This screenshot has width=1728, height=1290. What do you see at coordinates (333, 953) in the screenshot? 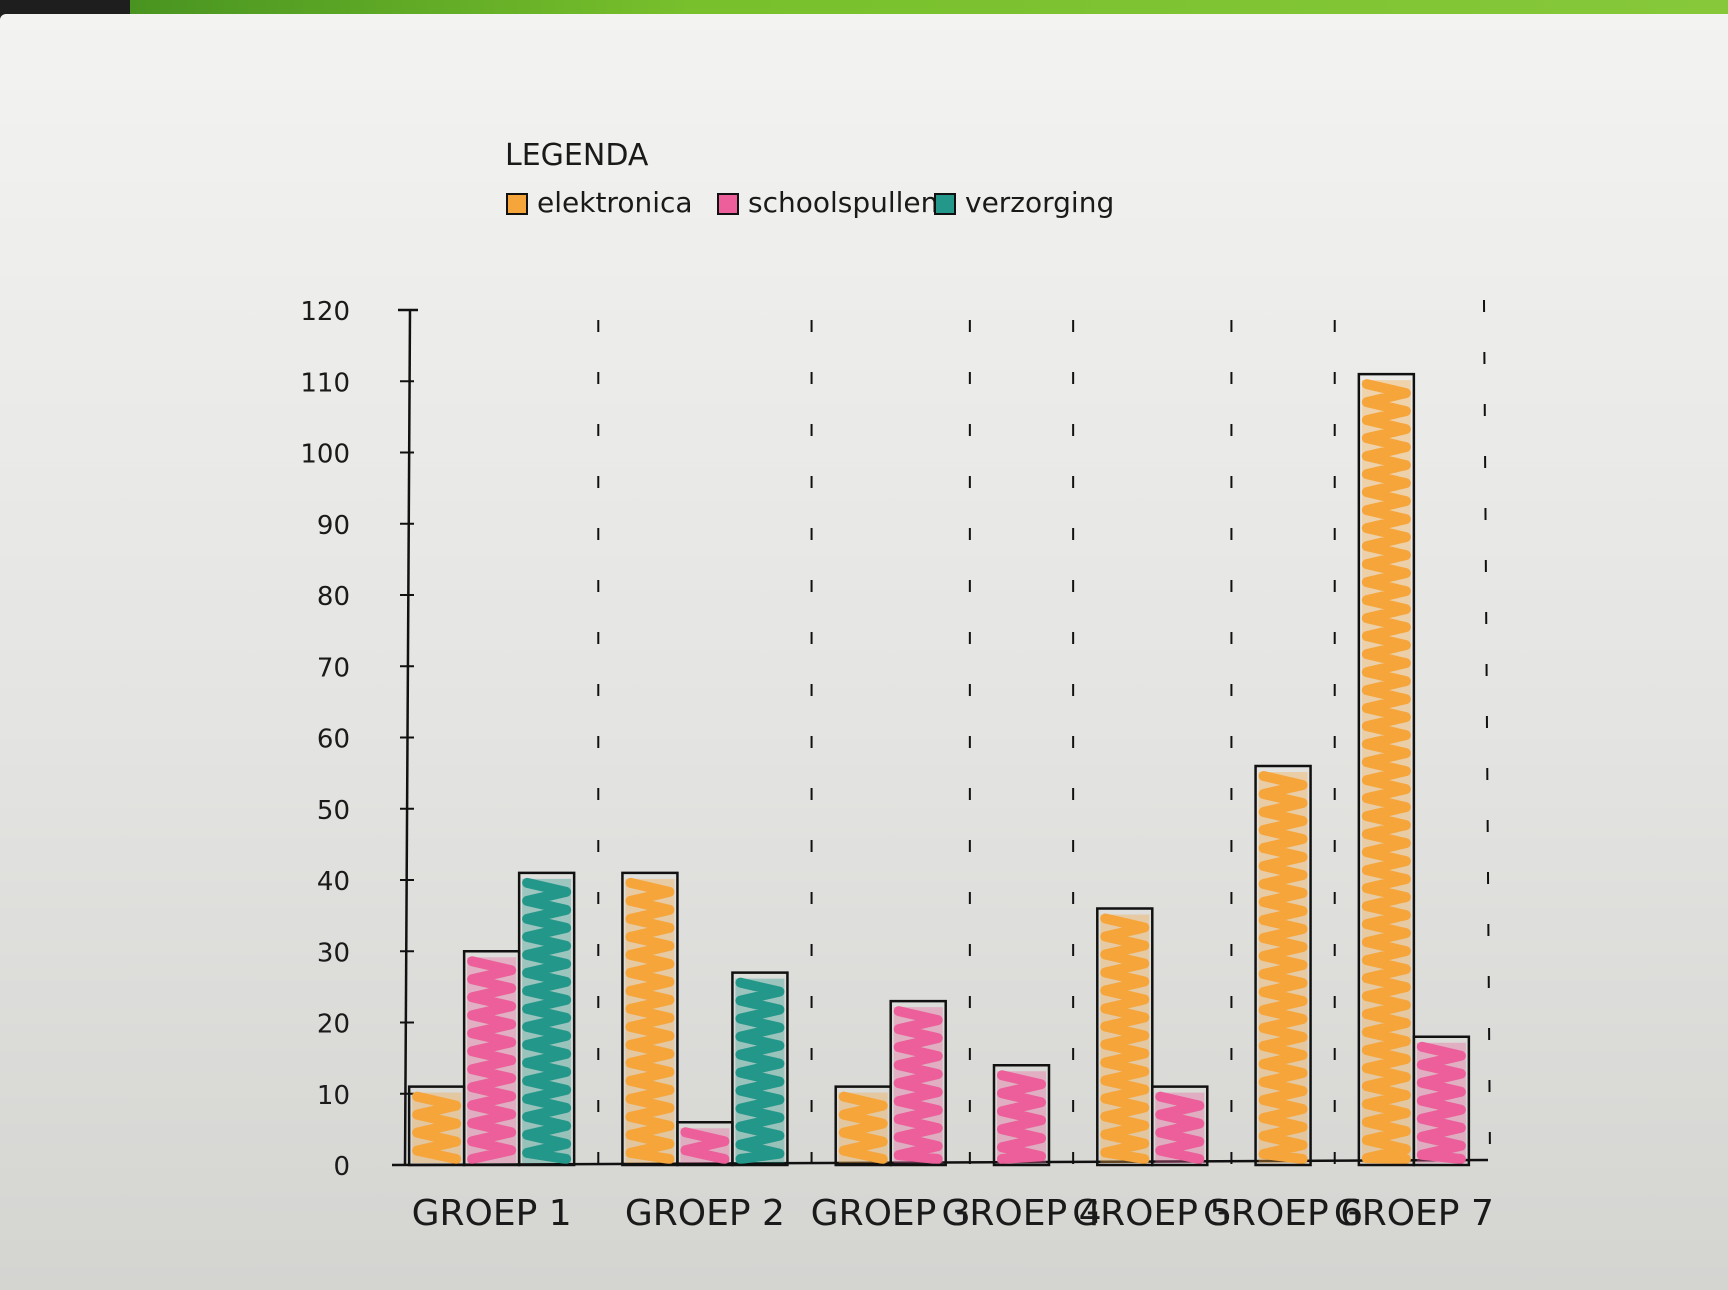
I see `y-tick-label-30: 30` at bounding box center [333, 953].